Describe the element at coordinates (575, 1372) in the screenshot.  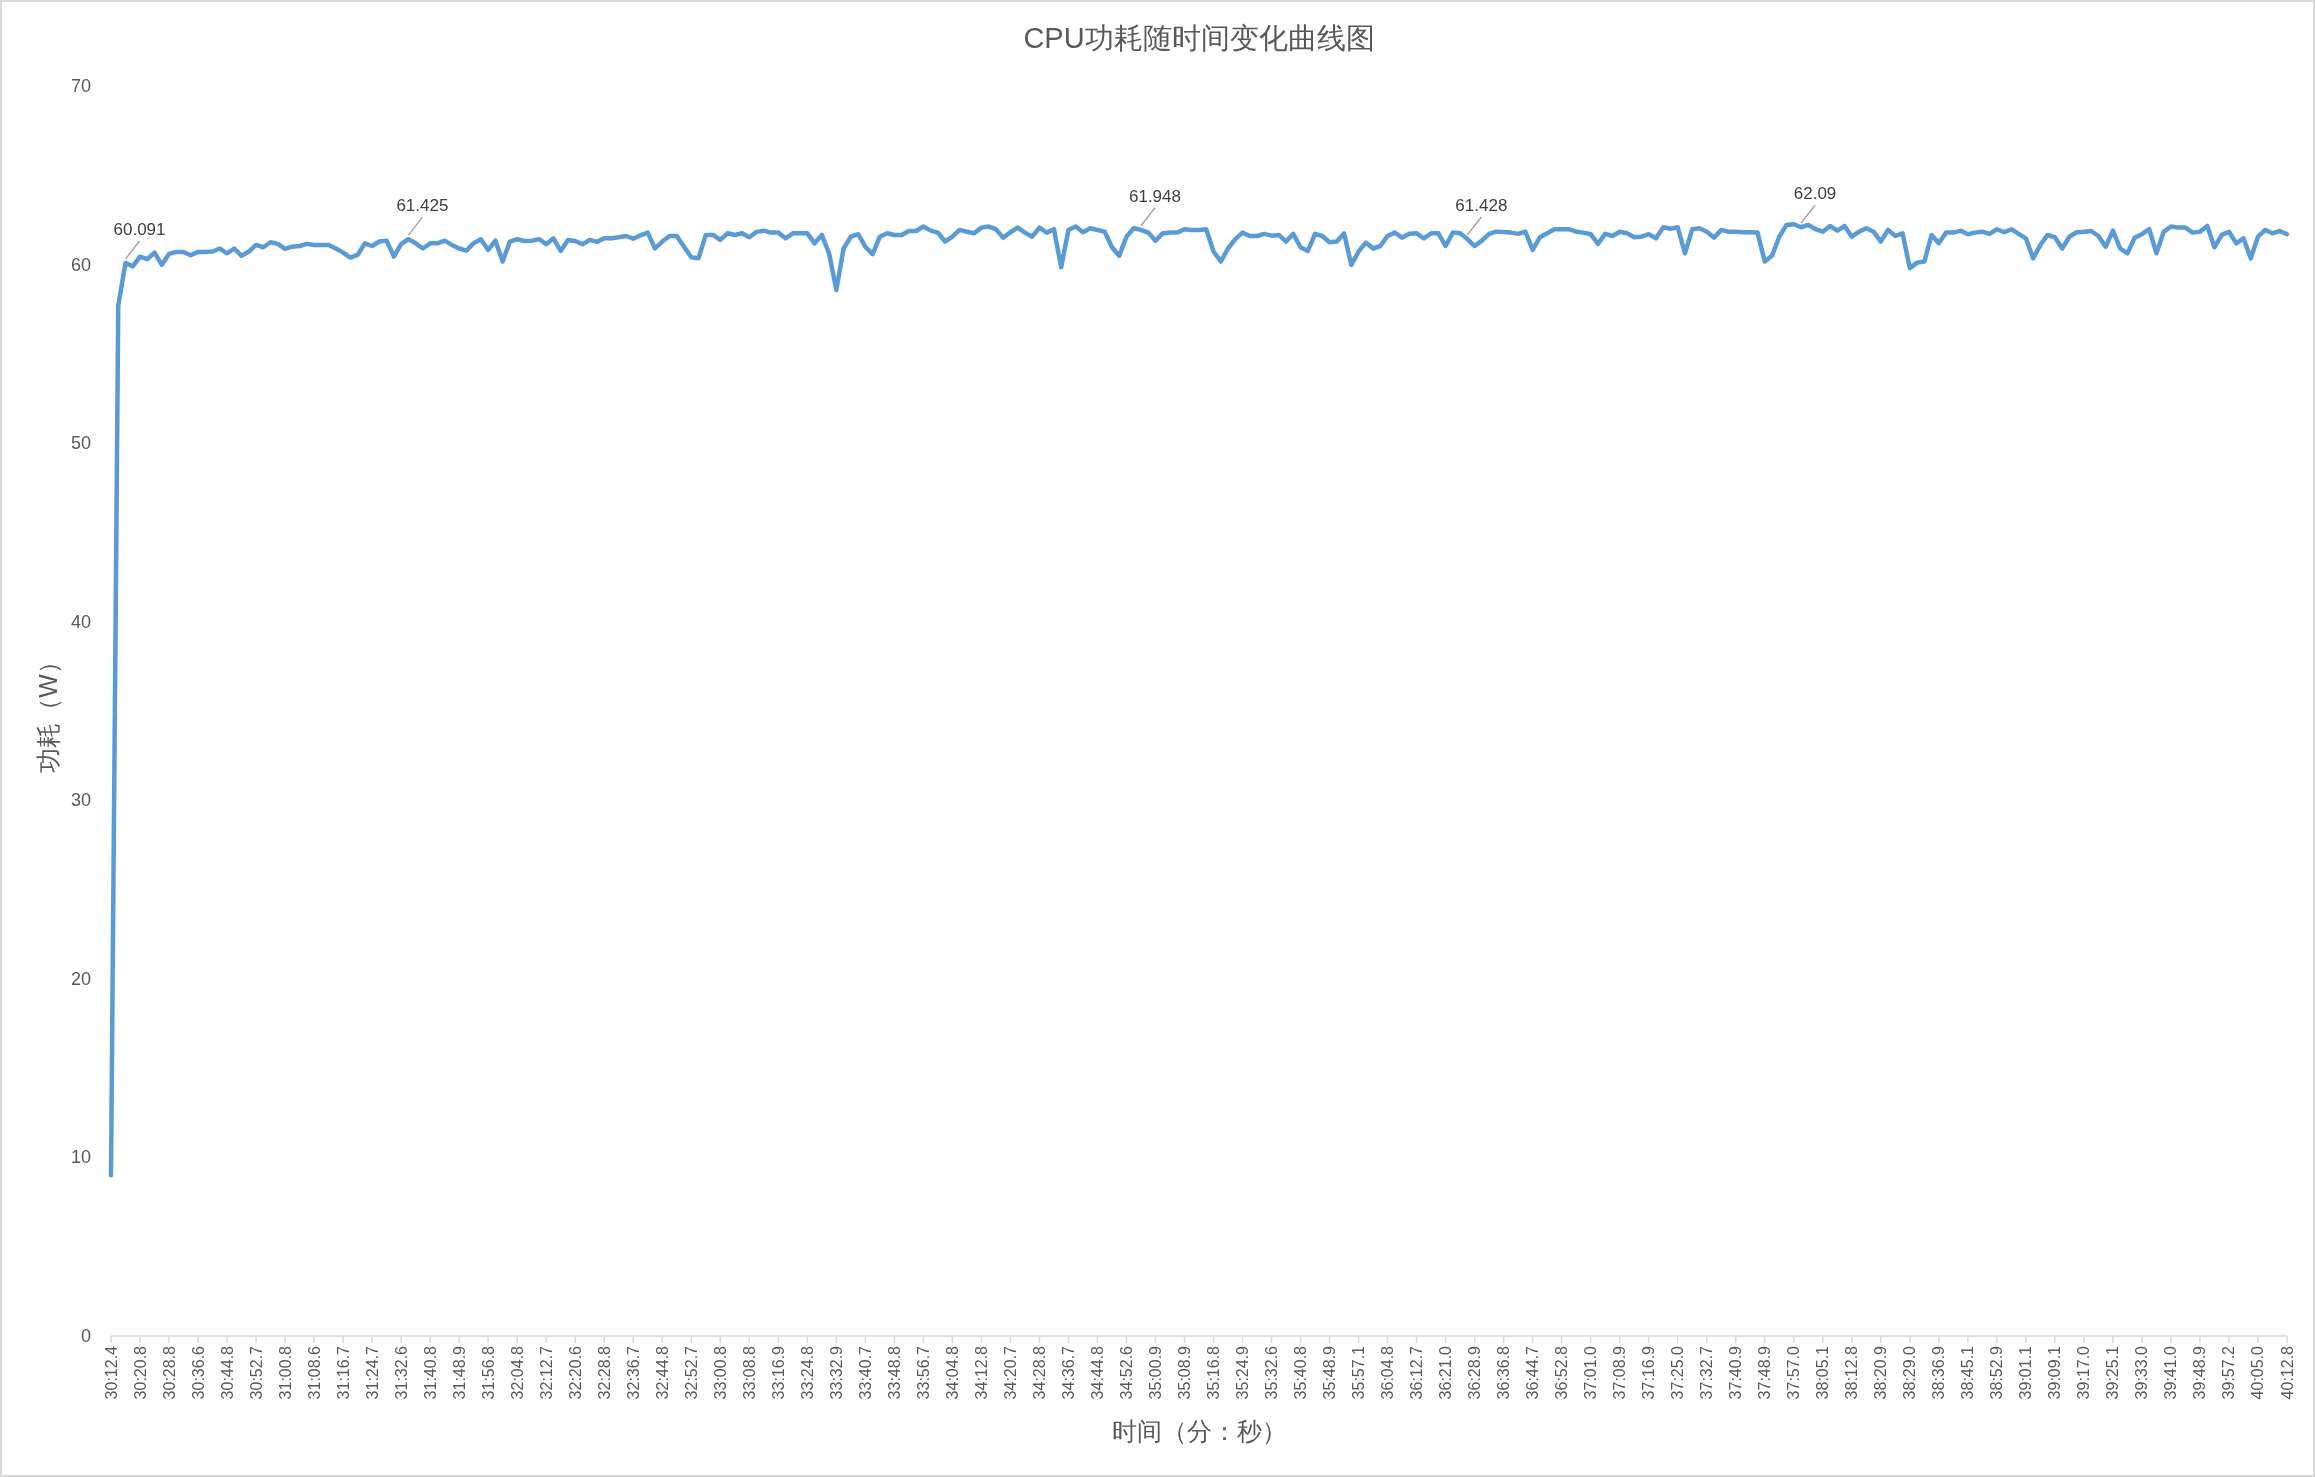
I see `x-tick-label: 32:20.6` at that location.